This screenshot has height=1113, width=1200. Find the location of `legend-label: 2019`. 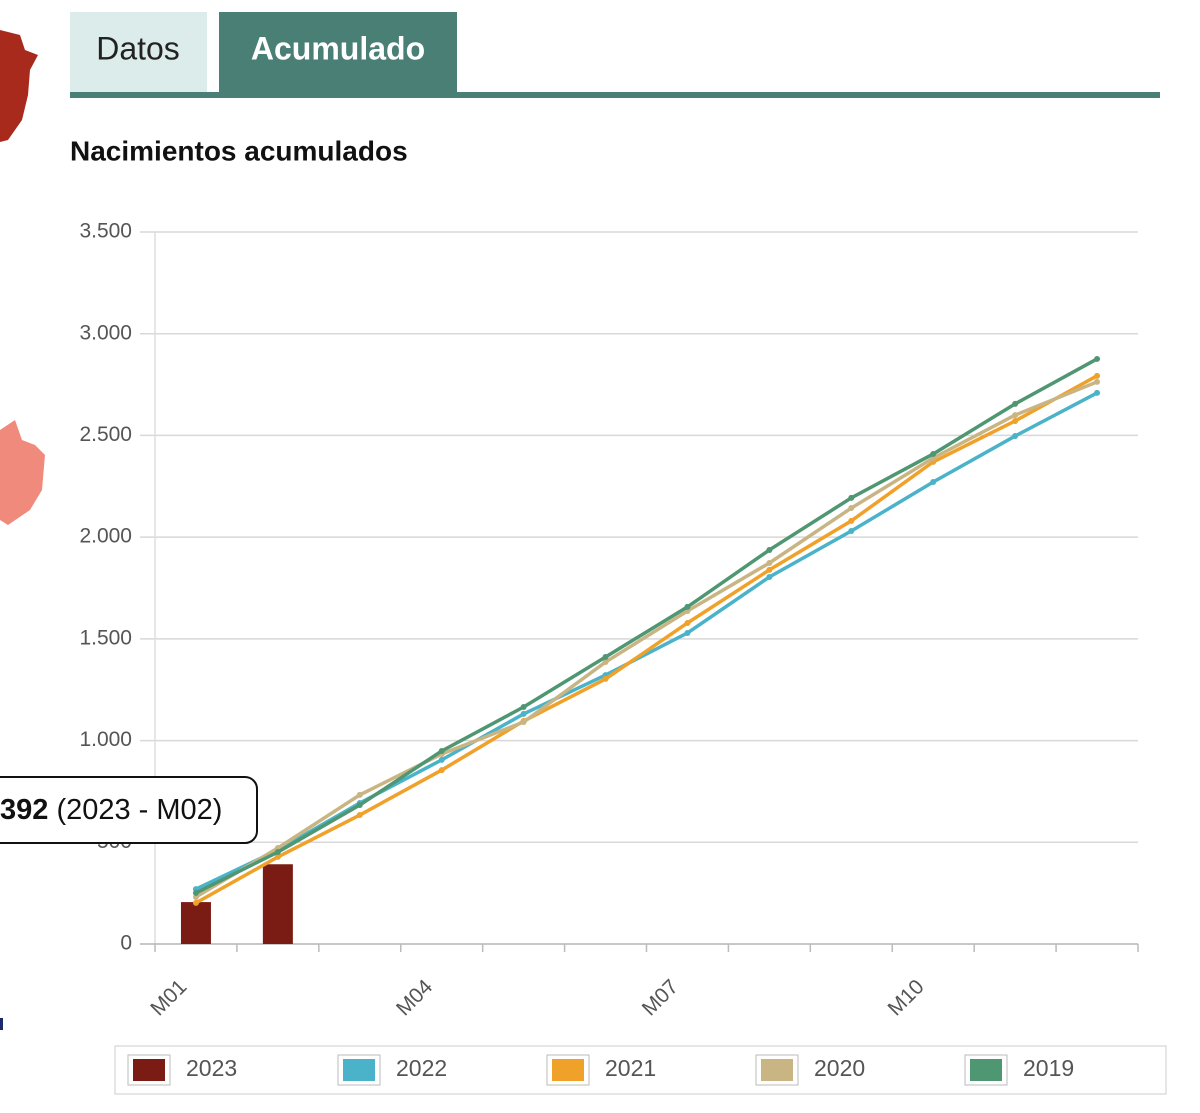

legend-label: 2019 is located at coordinates (1048, 1068).